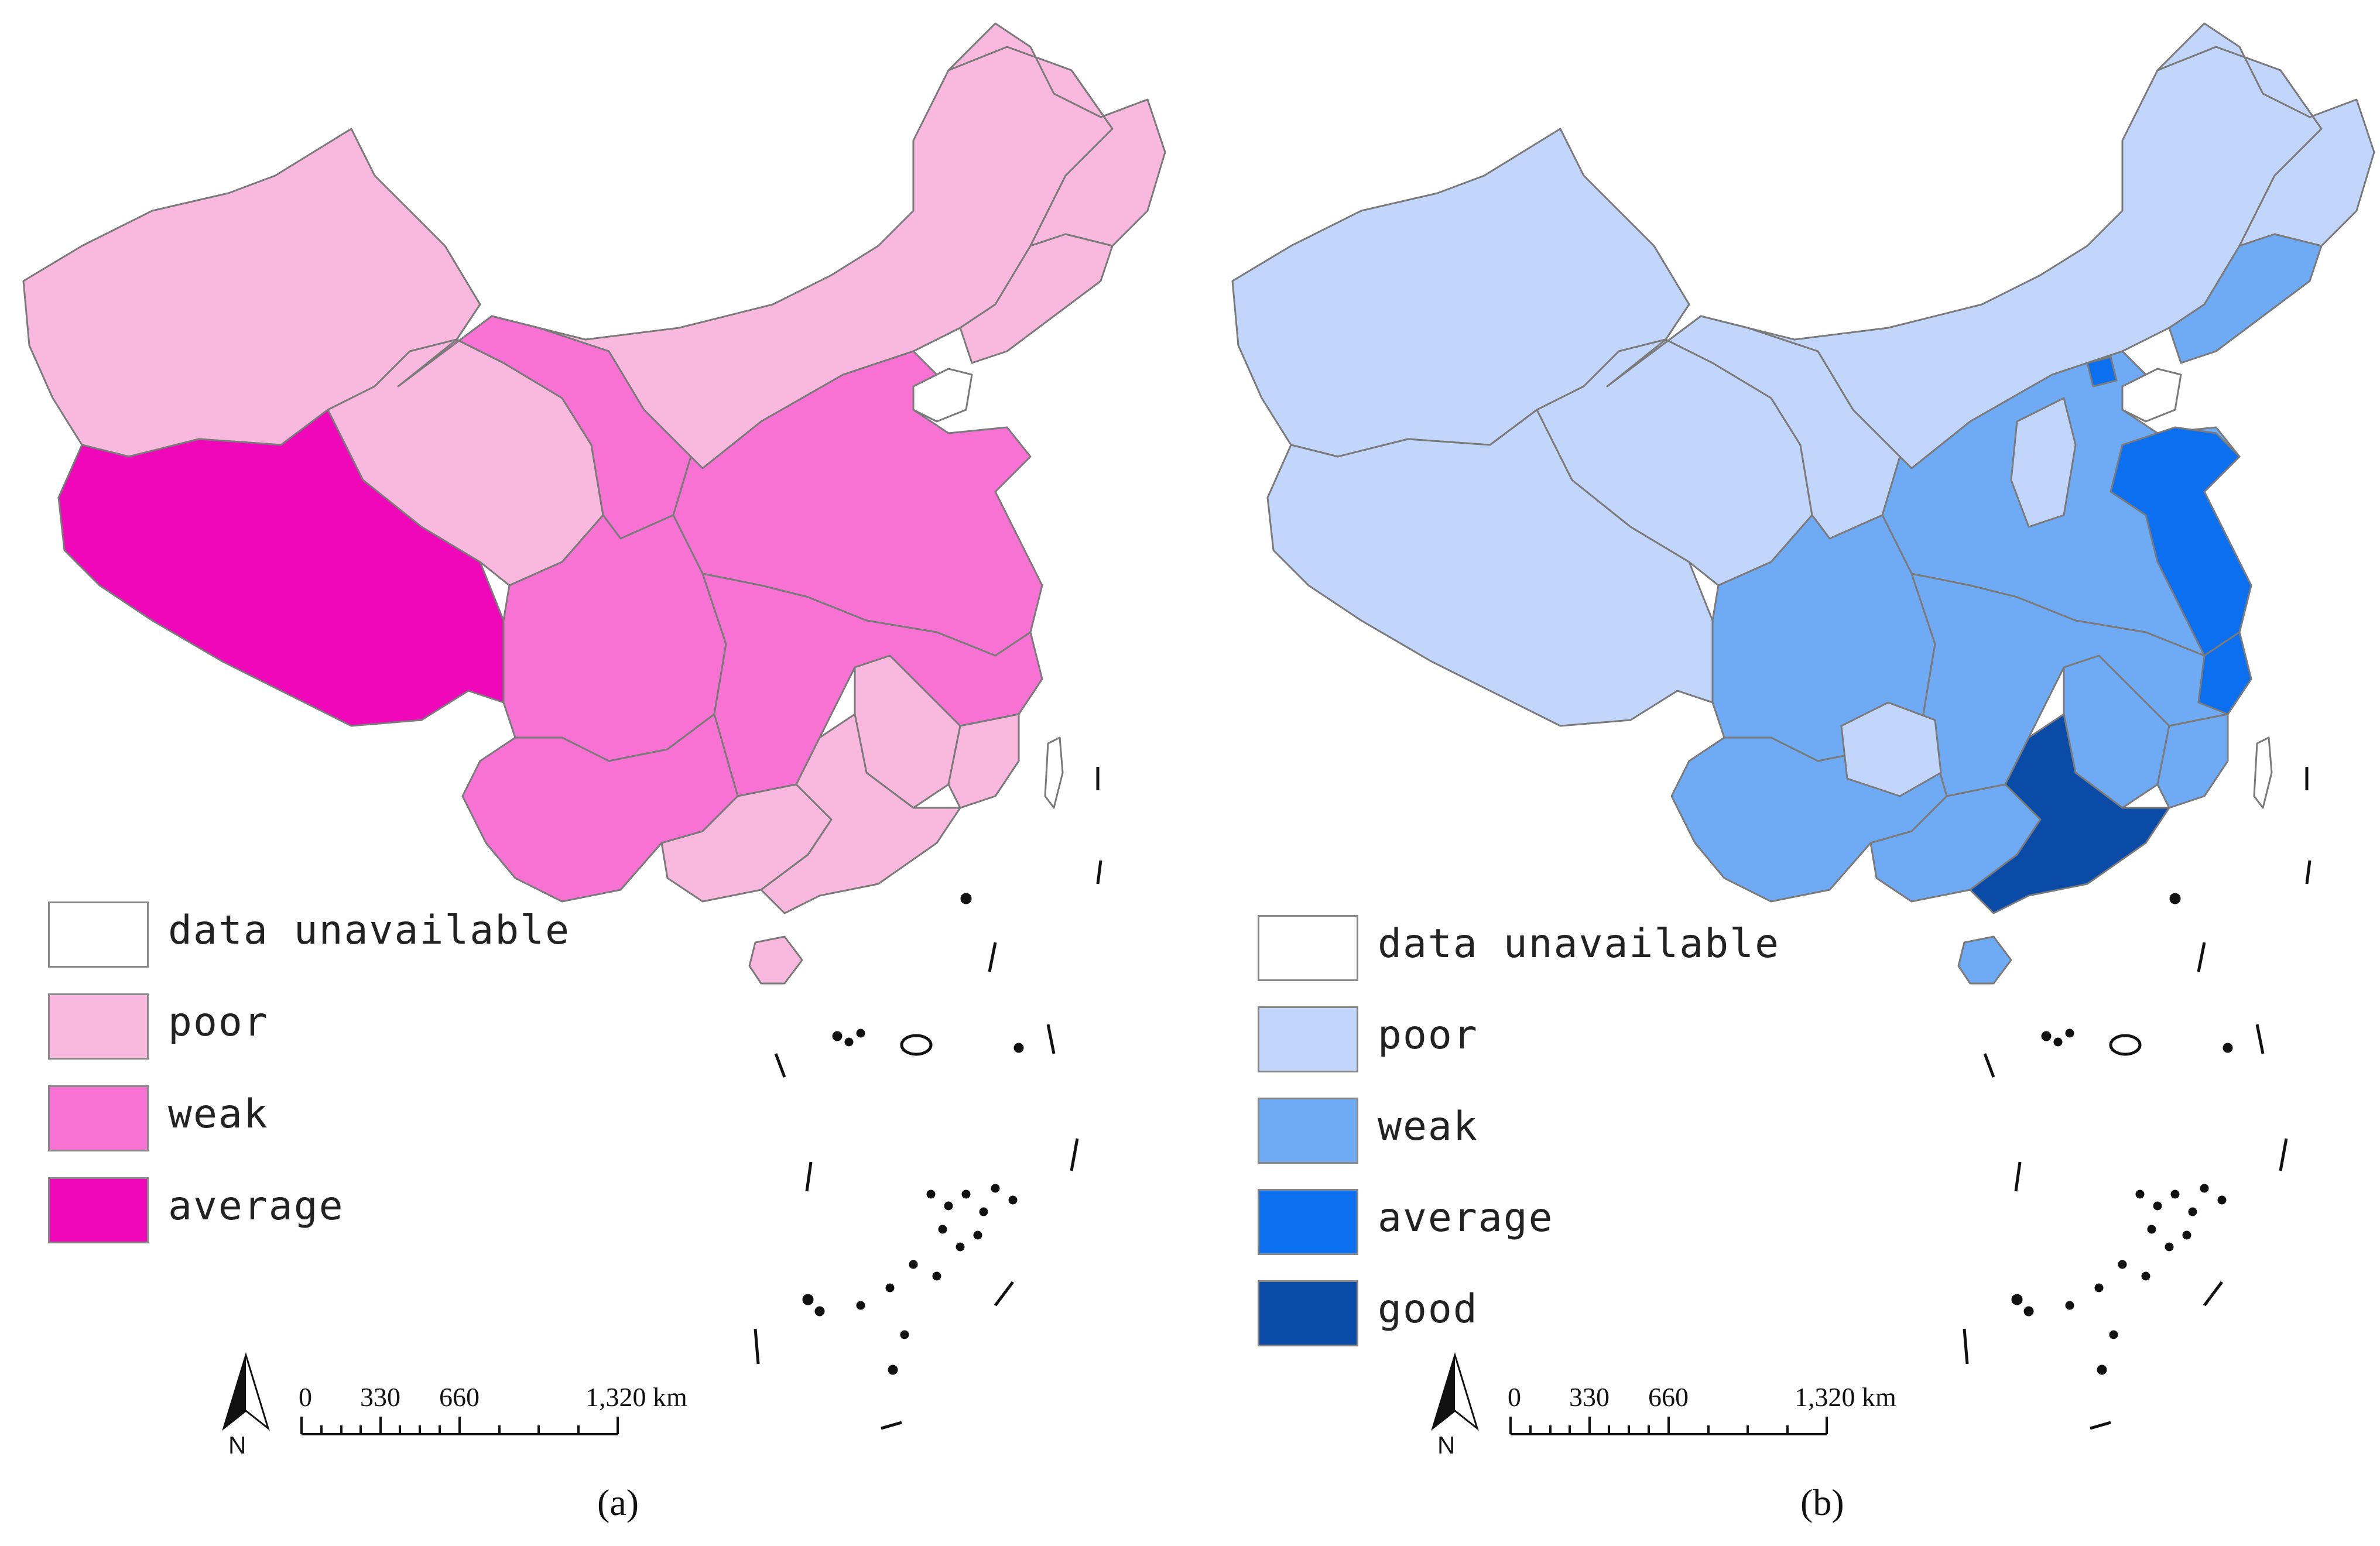 This screenshot has height=1546, width=2380. Describe the element at coordinates (2224, 673) in the screenshot. I see `region-zhejiang` at that location.